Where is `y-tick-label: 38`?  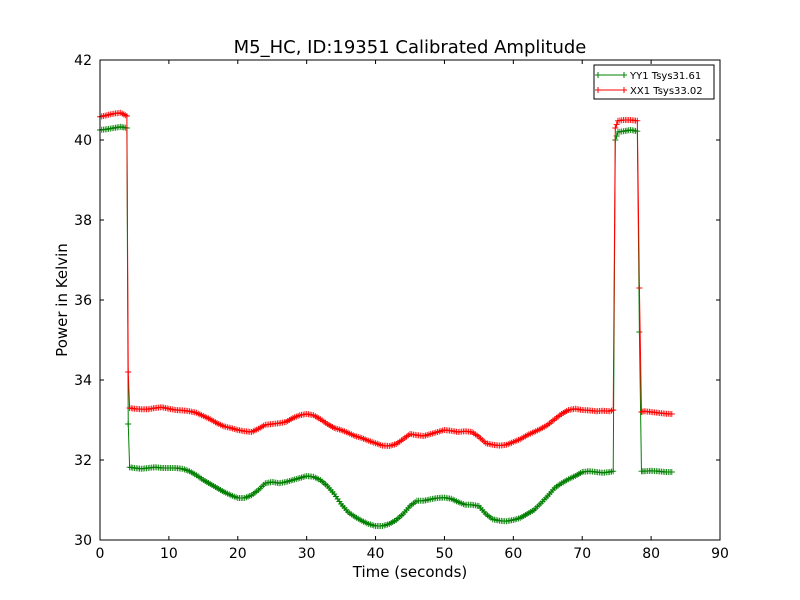 y-tick-label: 38 is located at coordinates (83, 221).